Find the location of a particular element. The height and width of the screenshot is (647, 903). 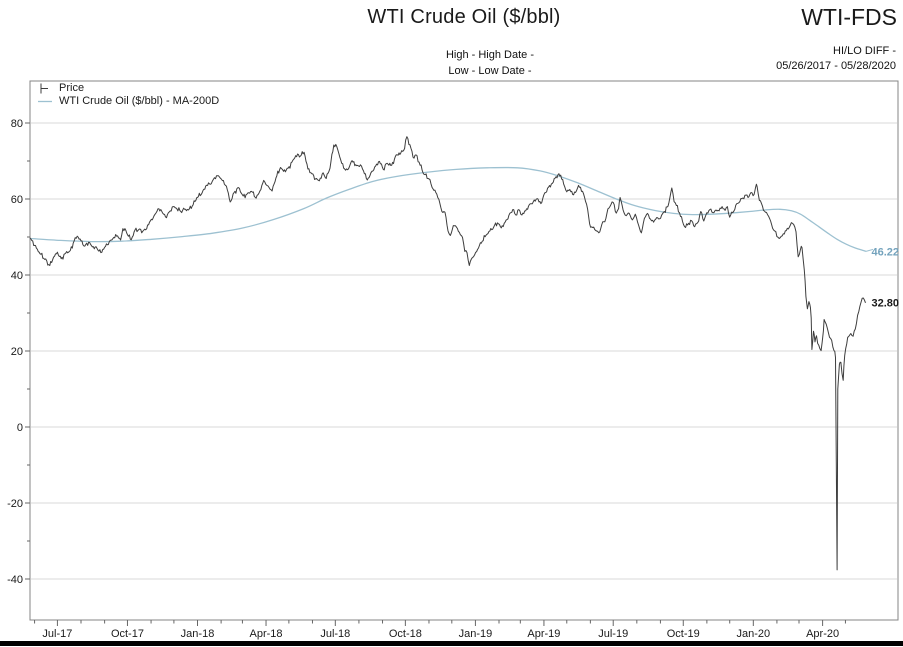

x-tick-label: Apr-20 is located at coordinates (822, 634).